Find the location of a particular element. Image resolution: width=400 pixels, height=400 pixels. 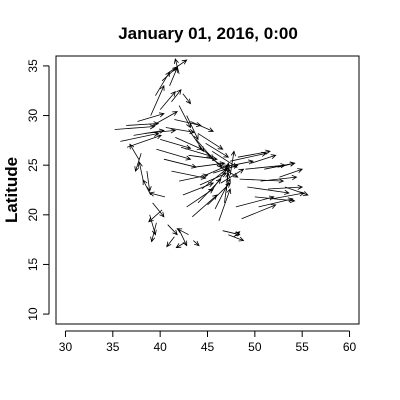

x-tick-label: 40 is located at coordinates (160, 347).